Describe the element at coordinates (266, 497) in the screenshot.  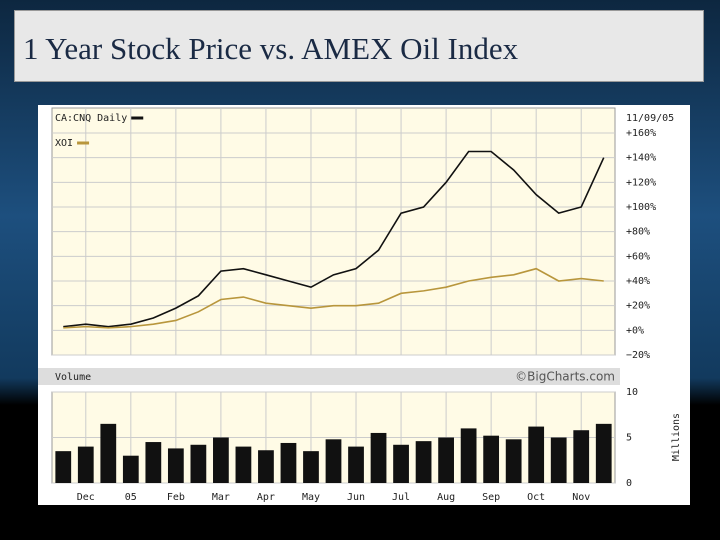
I see `x-tick-label: Apr` at that location.